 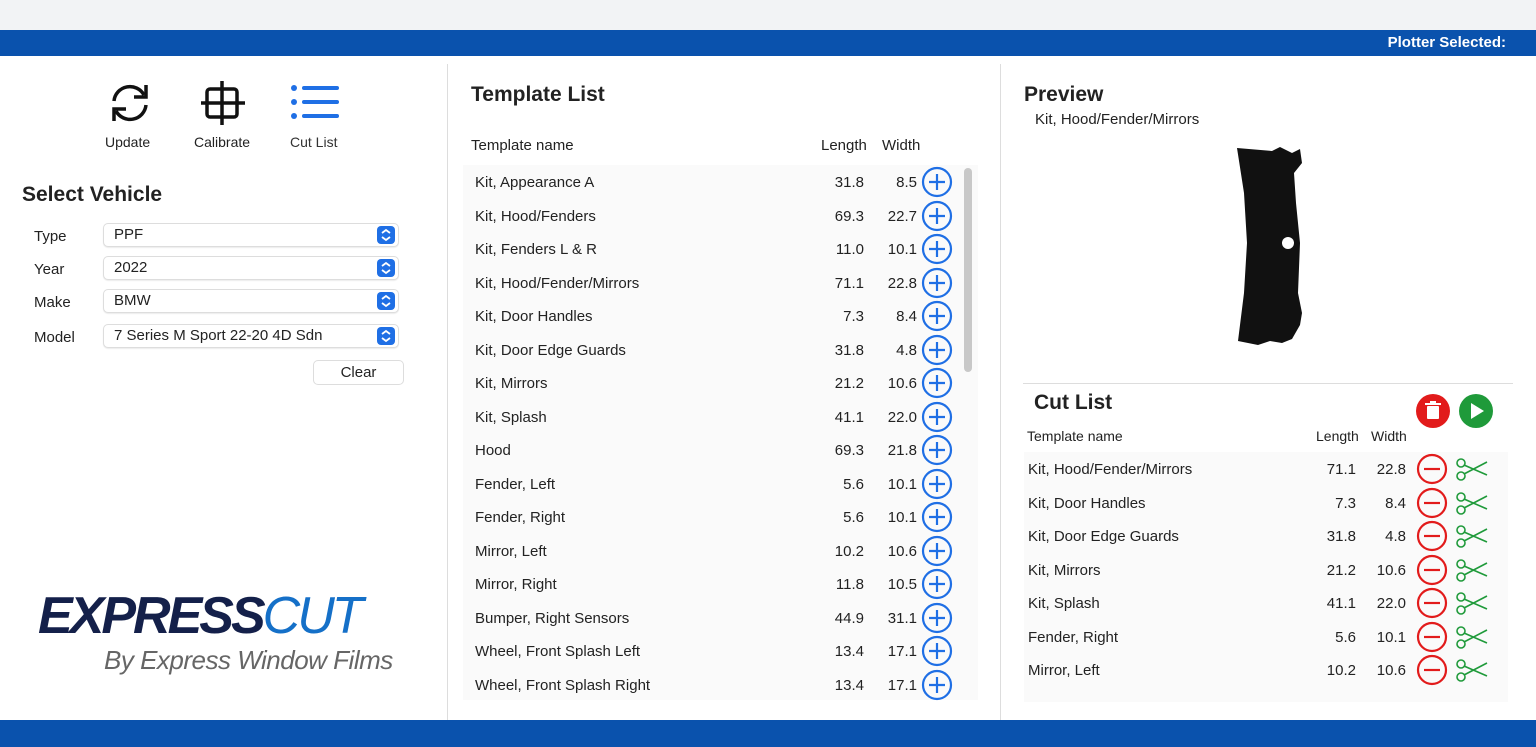 What do you see at coordinates (1476, 411) in the screenshot?
I see `start-cut-button` at bounding box center [1476, 411].